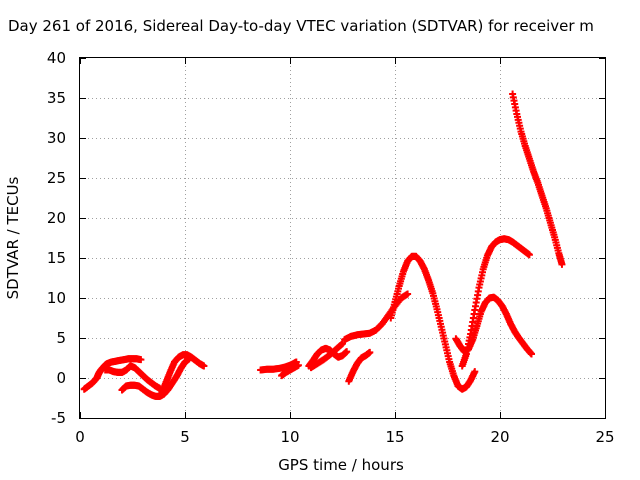  I want to click on x-tick-label: 15, so click(394, 437).